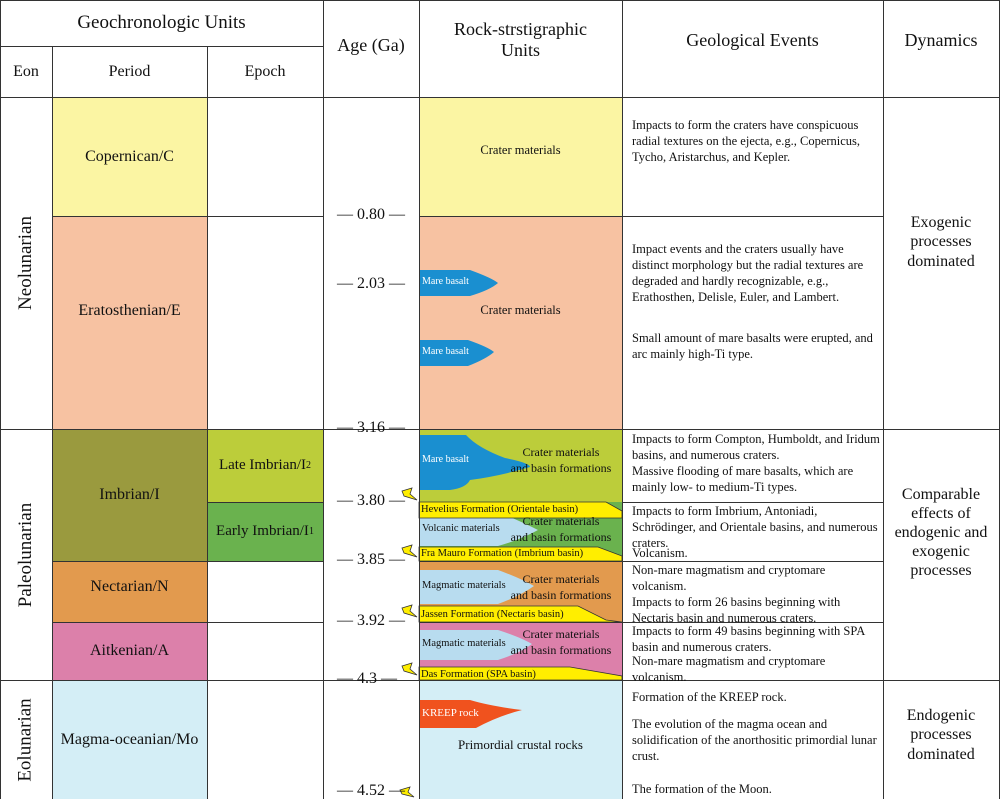  What do you see at coordinates (492, 614) in the screenshot?
I see `jassen-formation-label: Jassen Formation (Nectaris basin)` at bounding box center [492, 614].